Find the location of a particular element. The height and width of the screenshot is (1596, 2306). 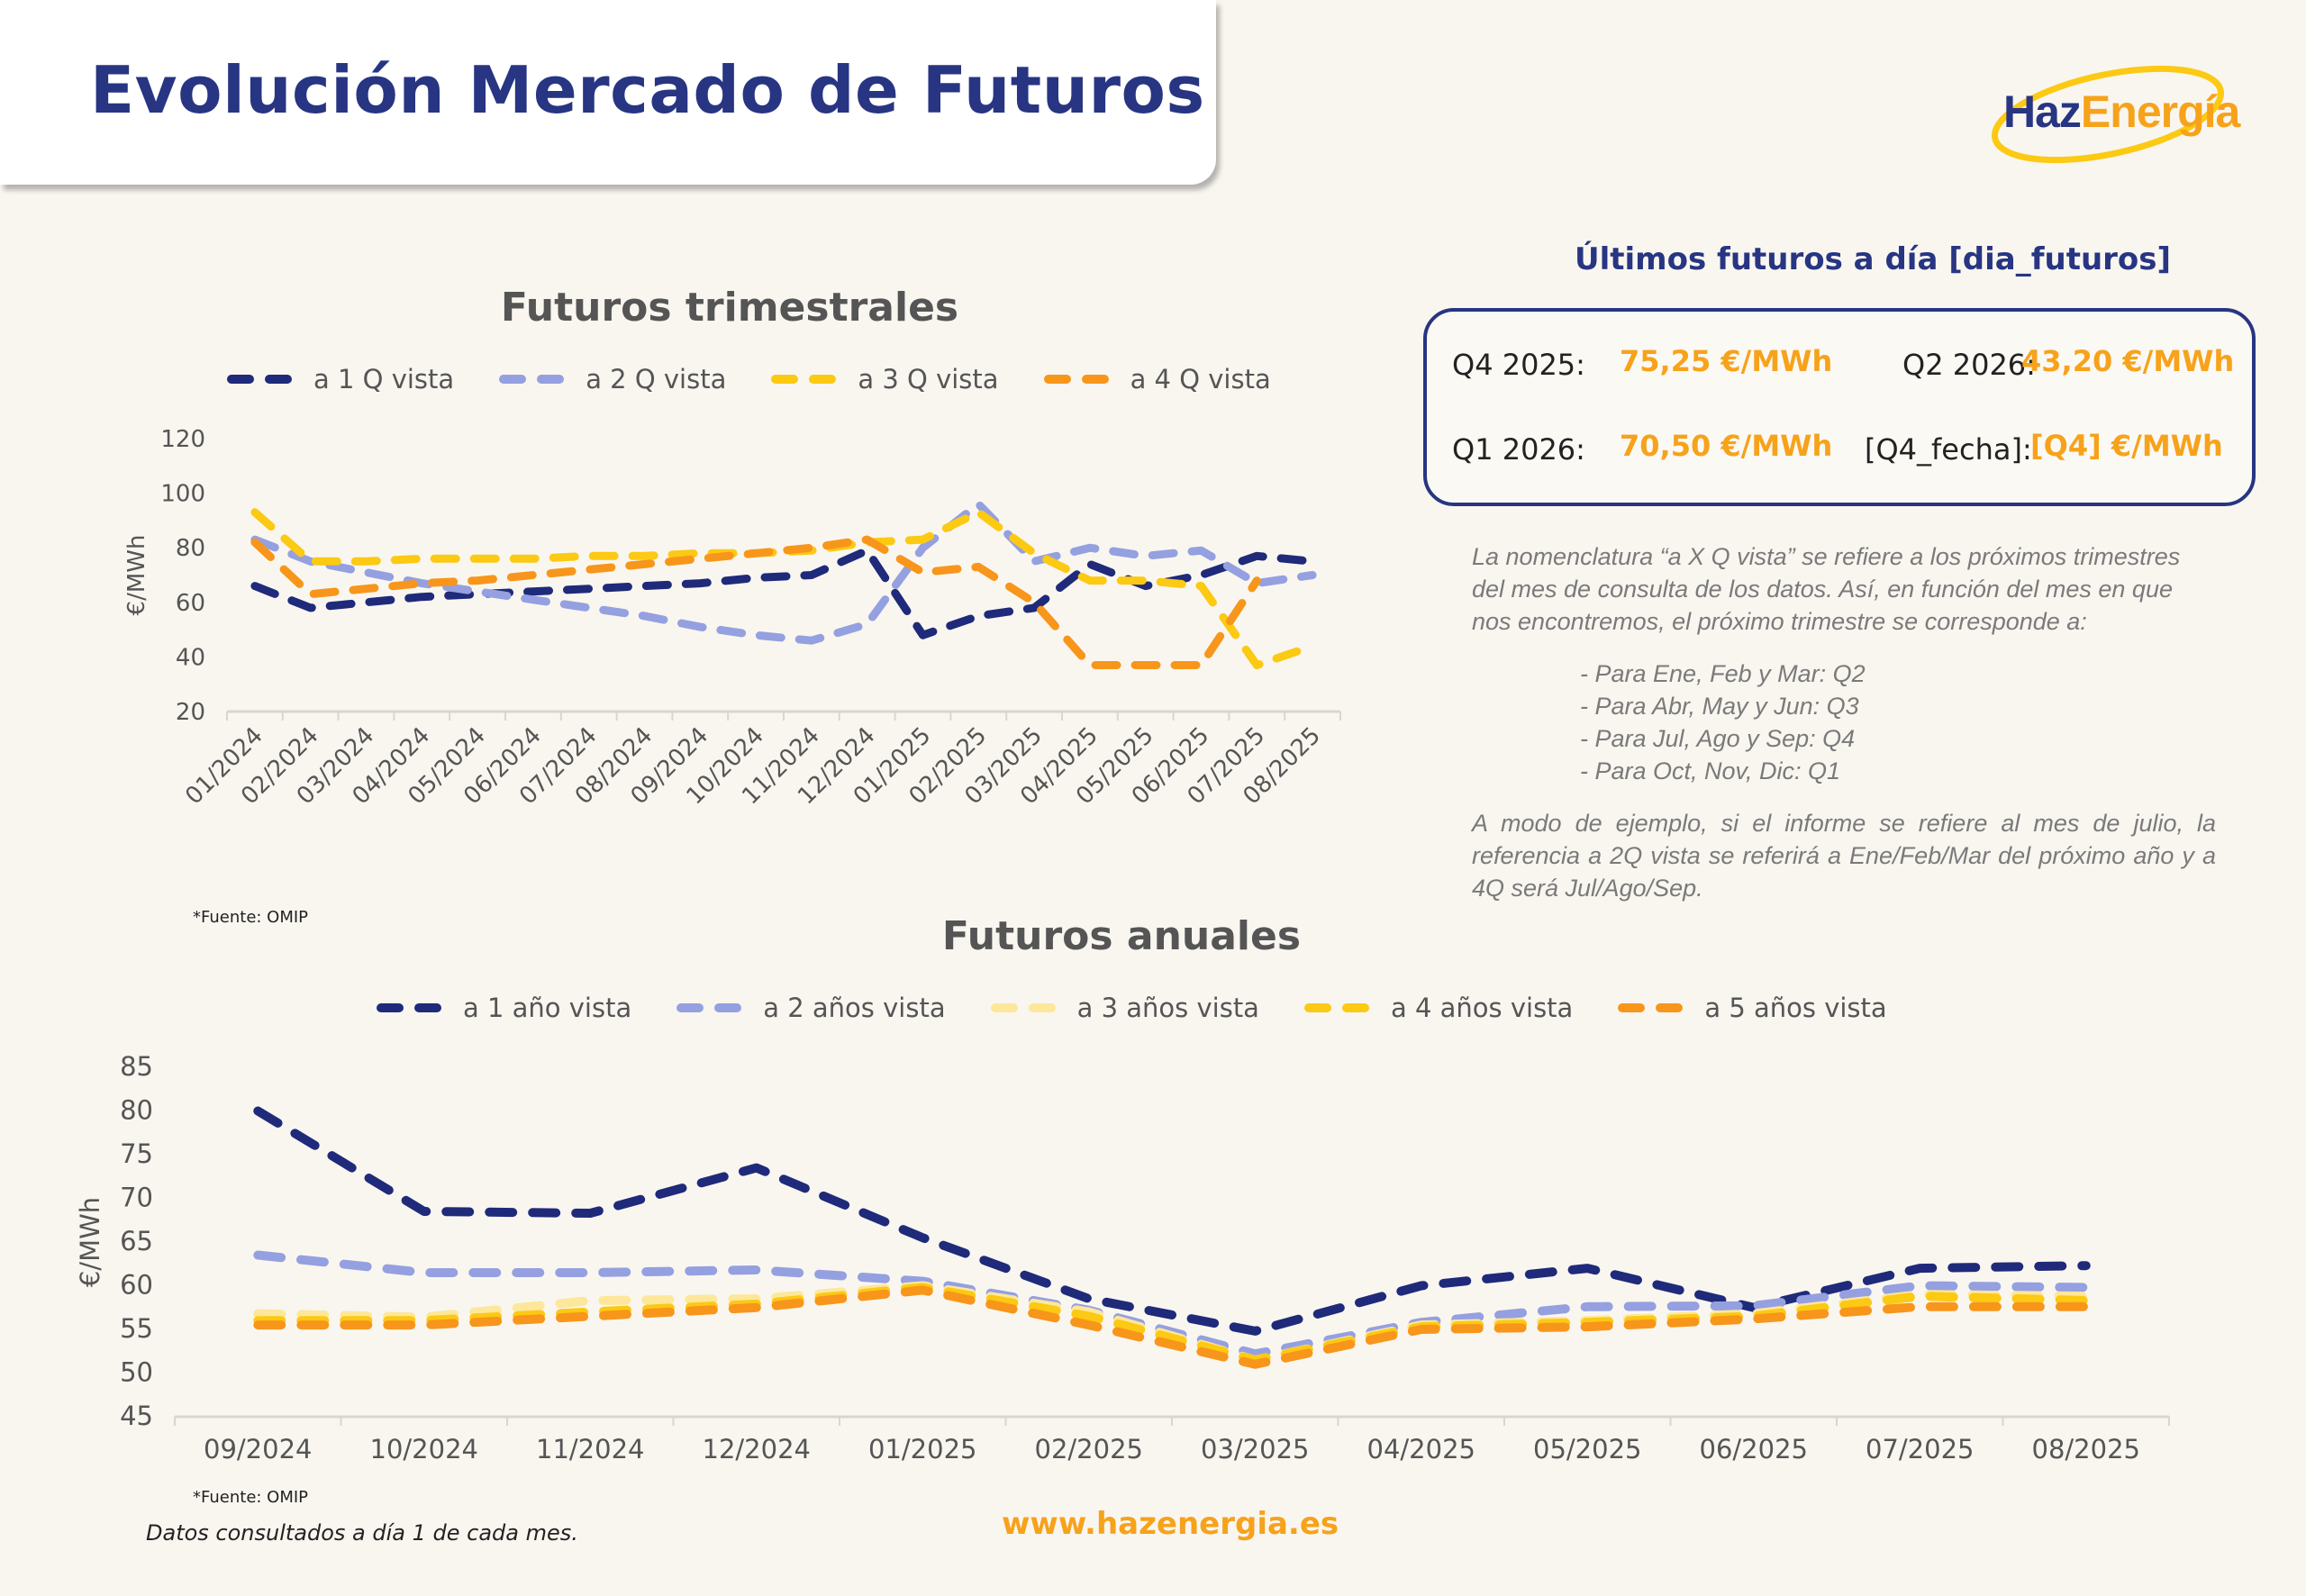

x-tick-label: 06/2025 is located at coordinates (1754, 1449).